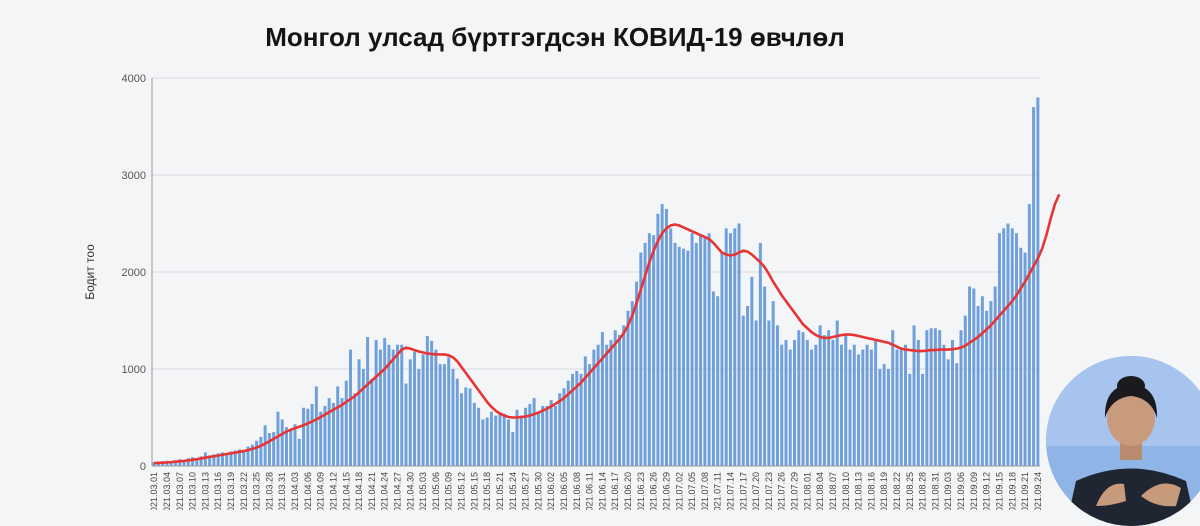 This screenshot has width=1200, height=526. What do you see at coordinates (205, 491) in the screenshot?
I see `x-tick-label: 2021.03.13` at bounding box center [205, 491].